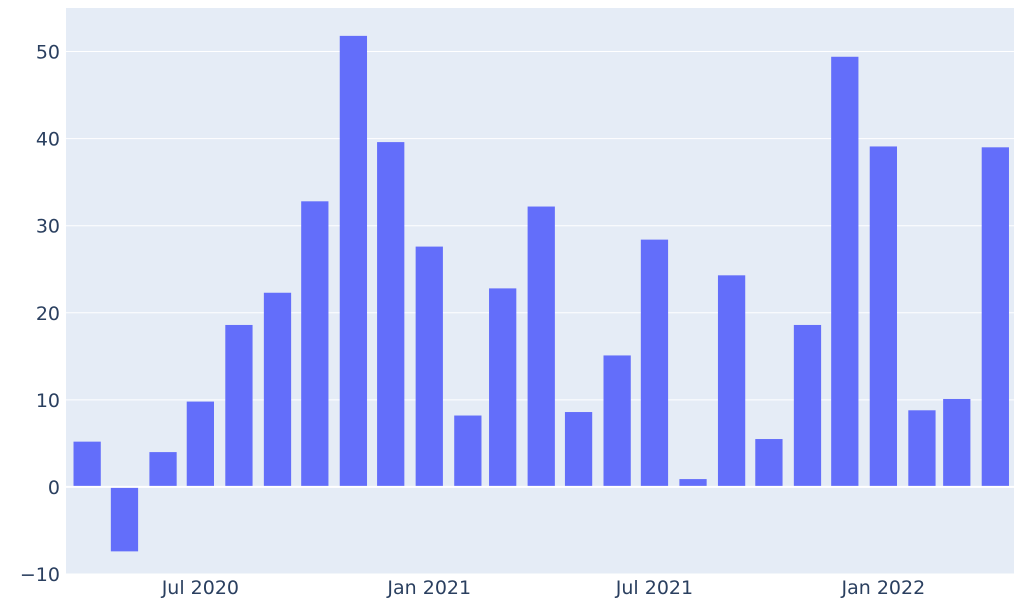 The image size is (1019, 604). I want to click on y-tick-label: 50, so click(48, 53).